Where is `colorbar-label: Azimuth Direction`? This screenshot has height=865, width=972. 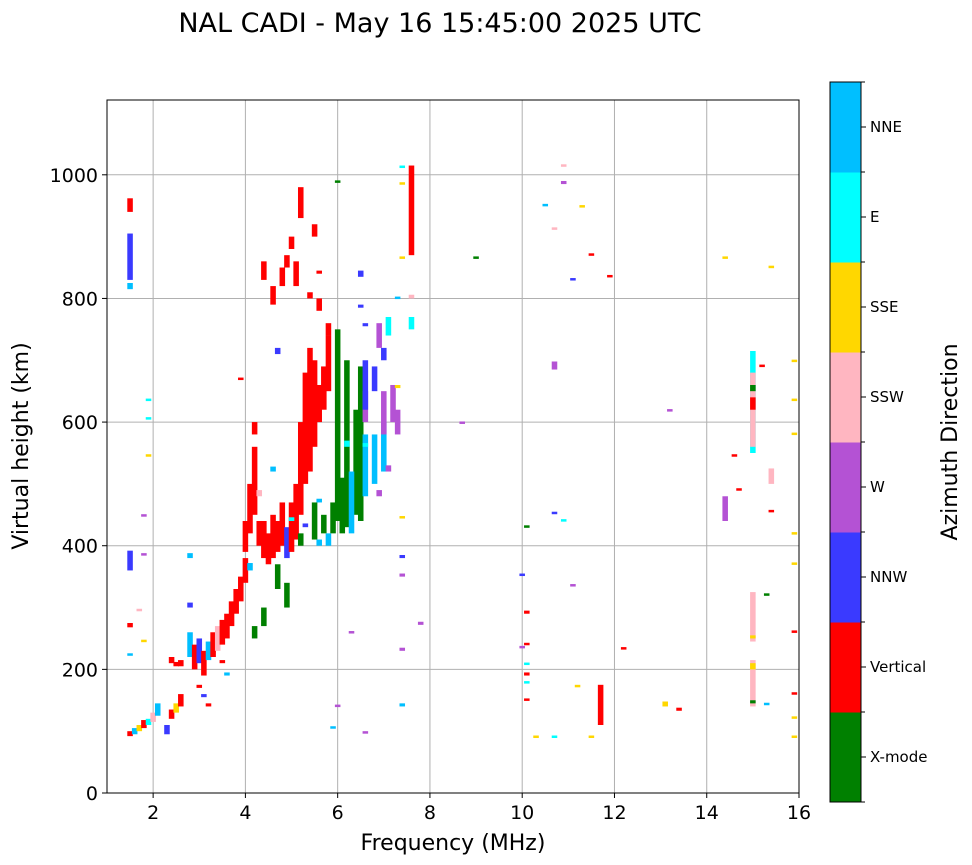
colorbar-label: Azimuth Direction is located at coordinates (950, 441).